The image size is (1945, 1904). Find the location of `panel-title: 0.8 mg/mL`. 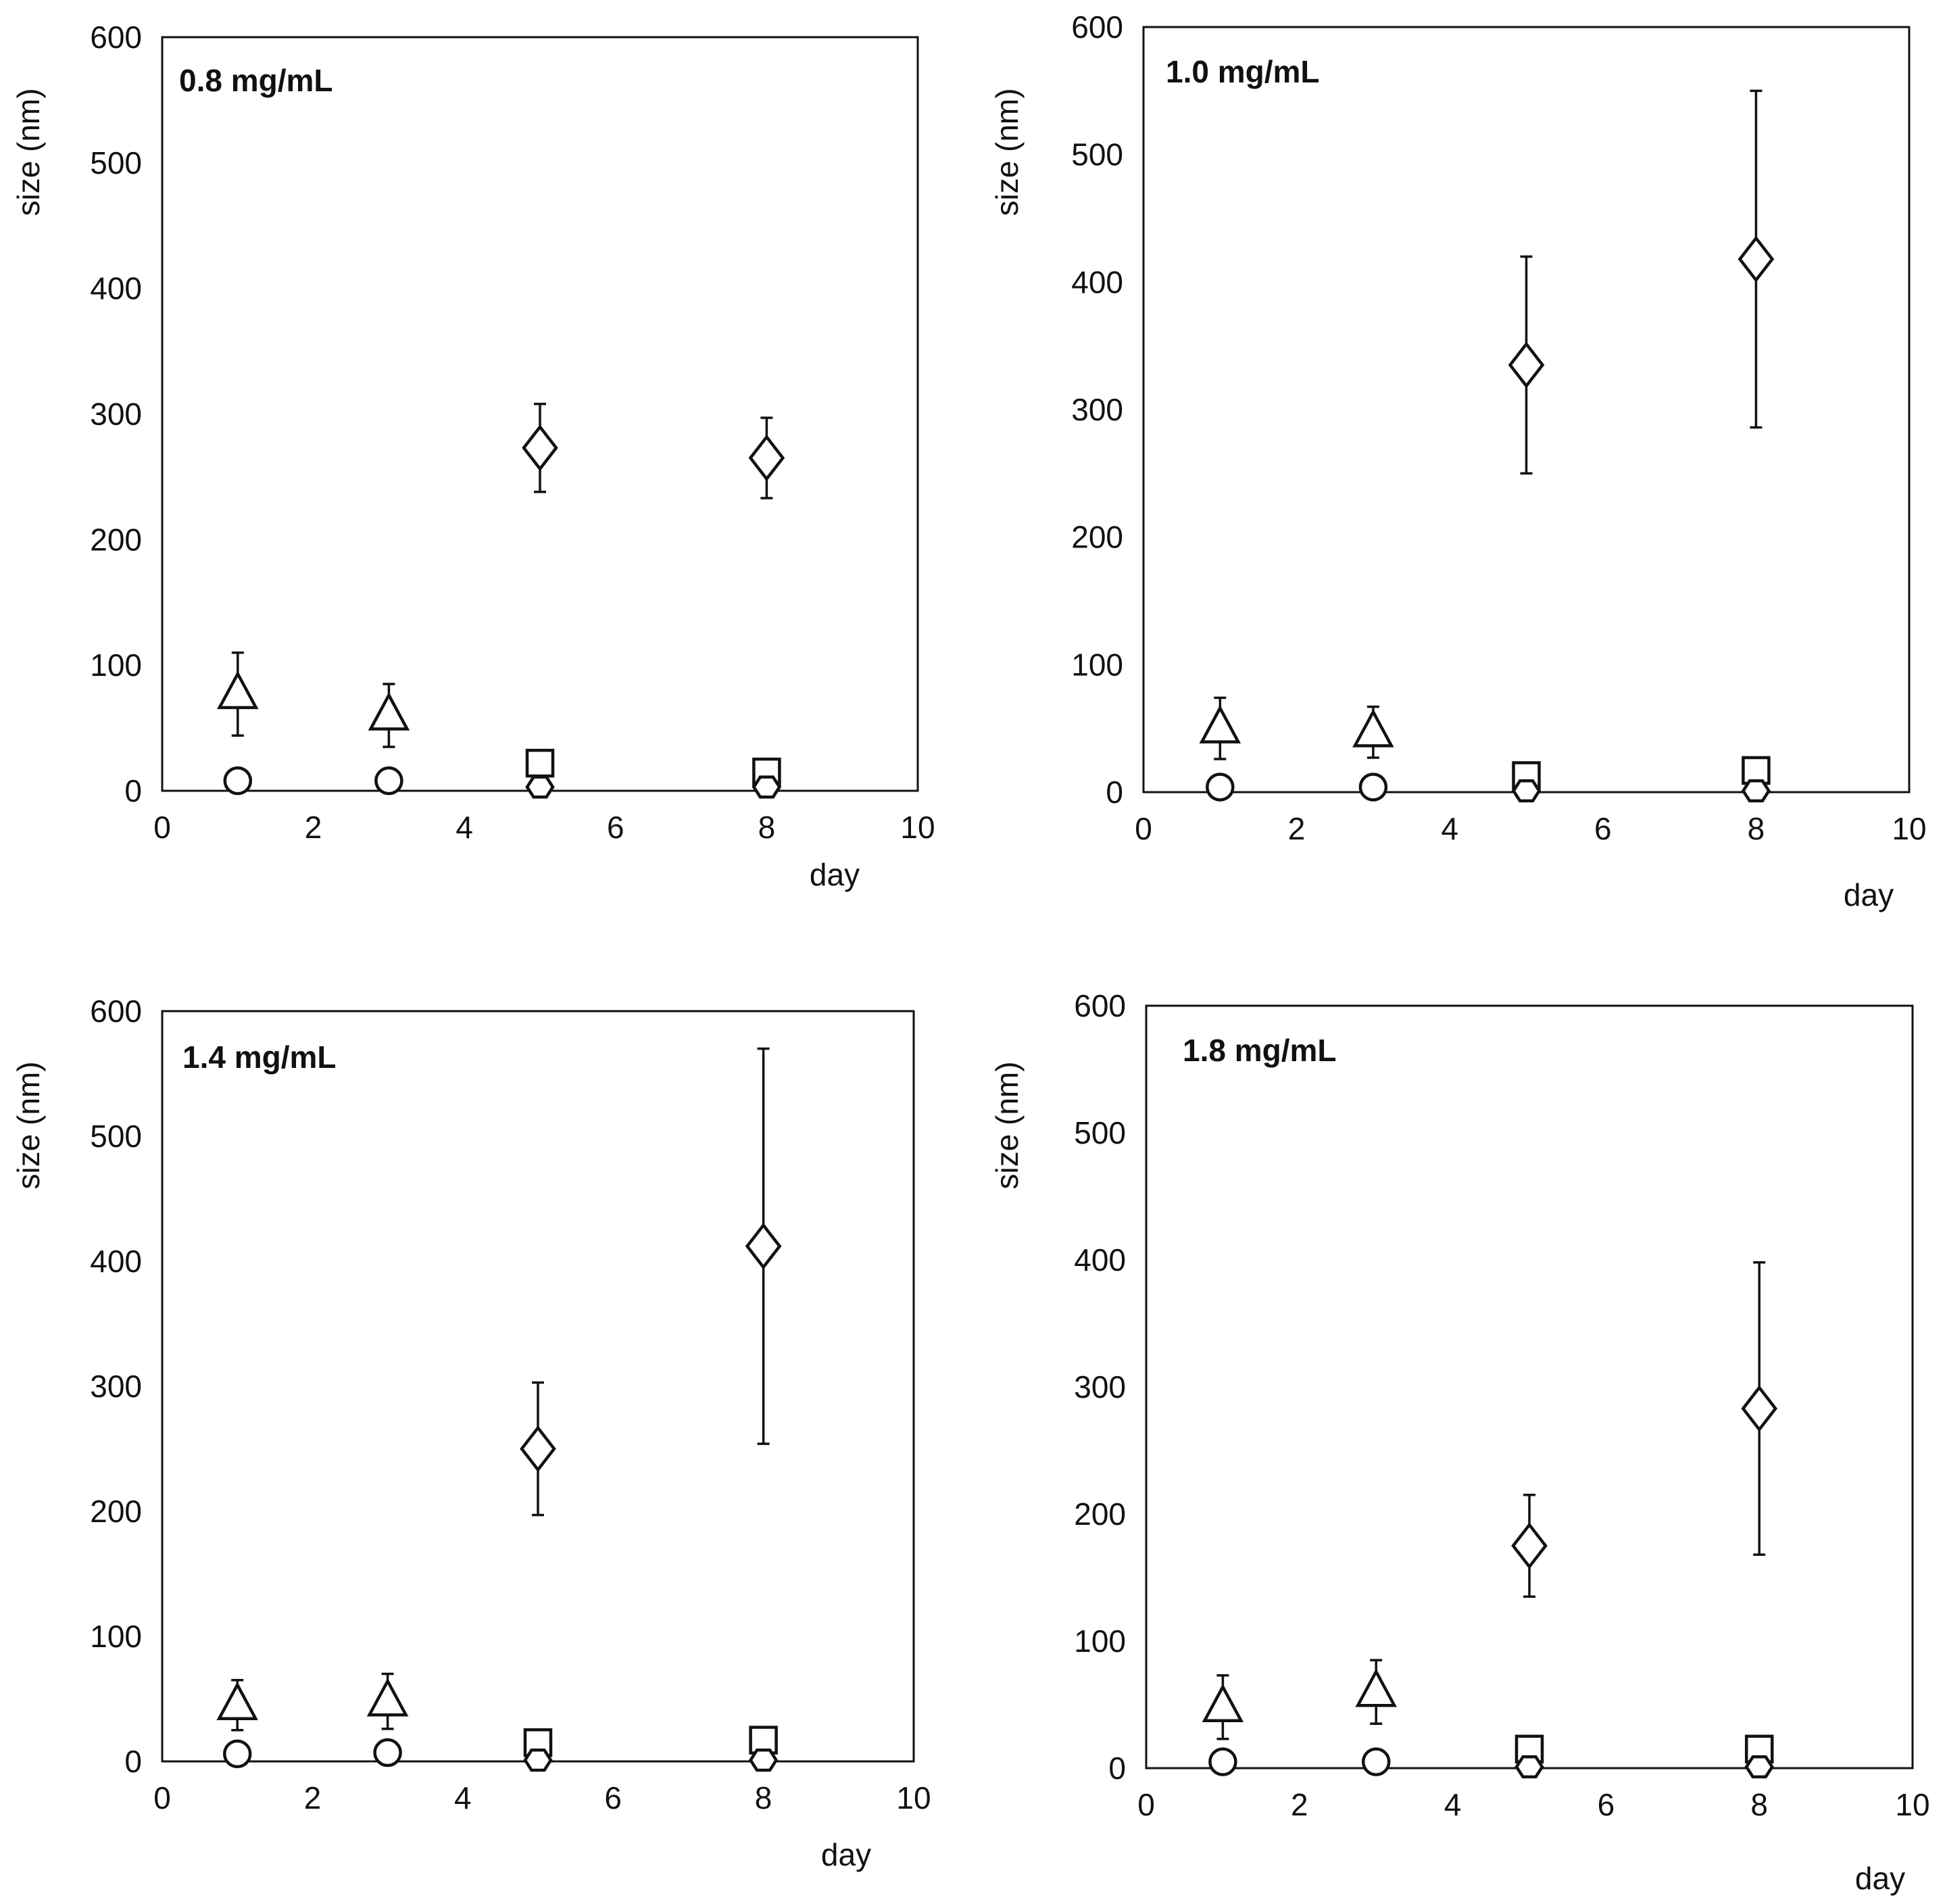

panel-title: 0.8 mg/mL is located at coordinates (256, 80).